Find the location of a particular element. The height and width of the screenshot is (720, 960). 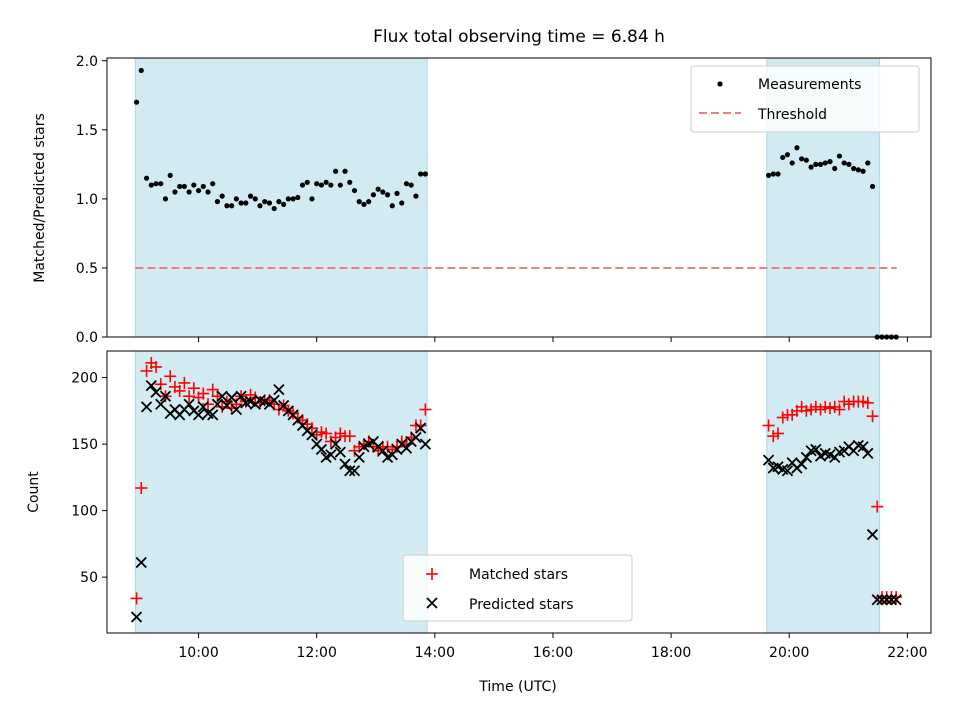

count-x-tick-label: 10:00 is located at coordinates (198, 653).